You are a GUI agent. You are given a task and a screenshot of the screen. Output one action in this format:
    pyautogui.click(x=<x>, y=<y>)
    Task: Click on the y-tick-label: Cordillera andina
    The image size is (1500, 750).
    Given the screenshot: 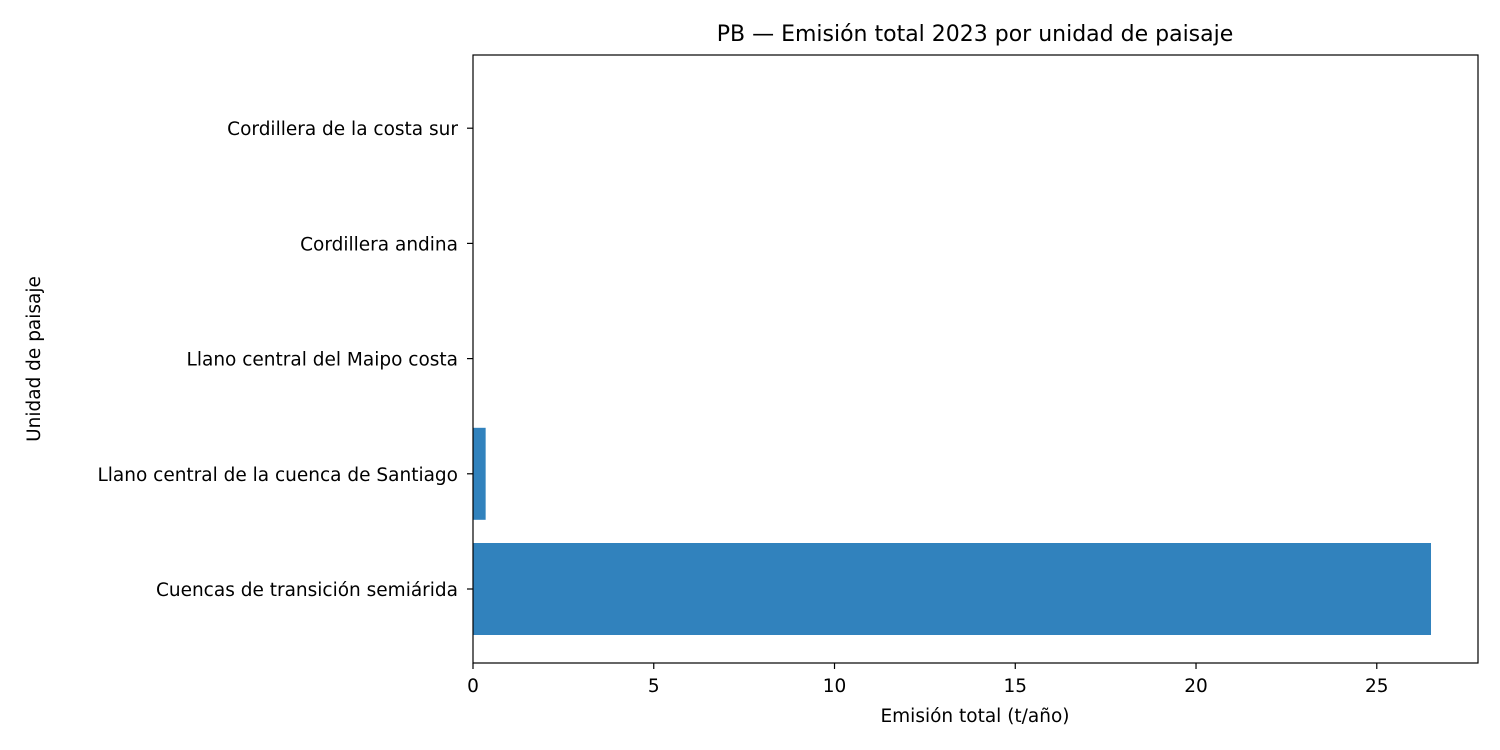 What is the action you would take?
    pyautogui.click(x=379, y=244)
    